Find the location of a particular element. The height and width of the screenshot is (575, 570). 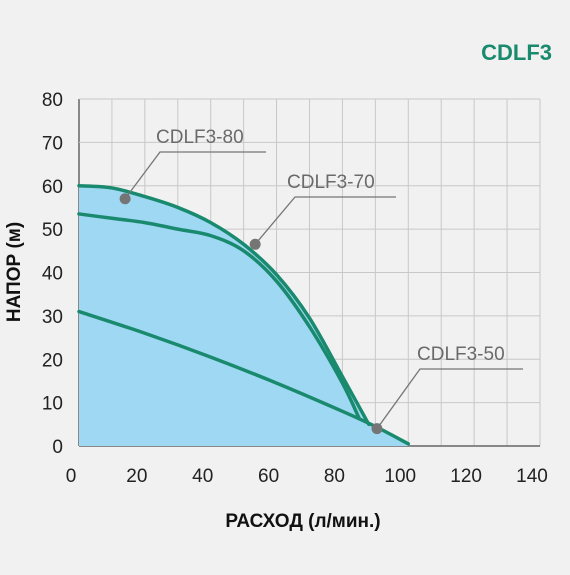

y-axis-label: НАПОР (м) is located at coordinates (14, 272).